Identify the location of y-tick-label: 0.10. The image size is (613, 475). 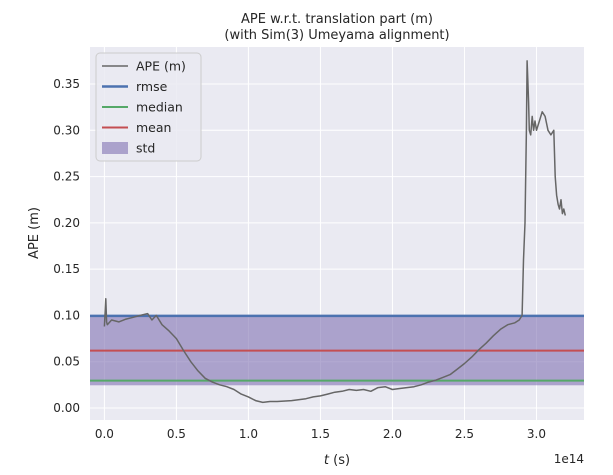
(66, 315).